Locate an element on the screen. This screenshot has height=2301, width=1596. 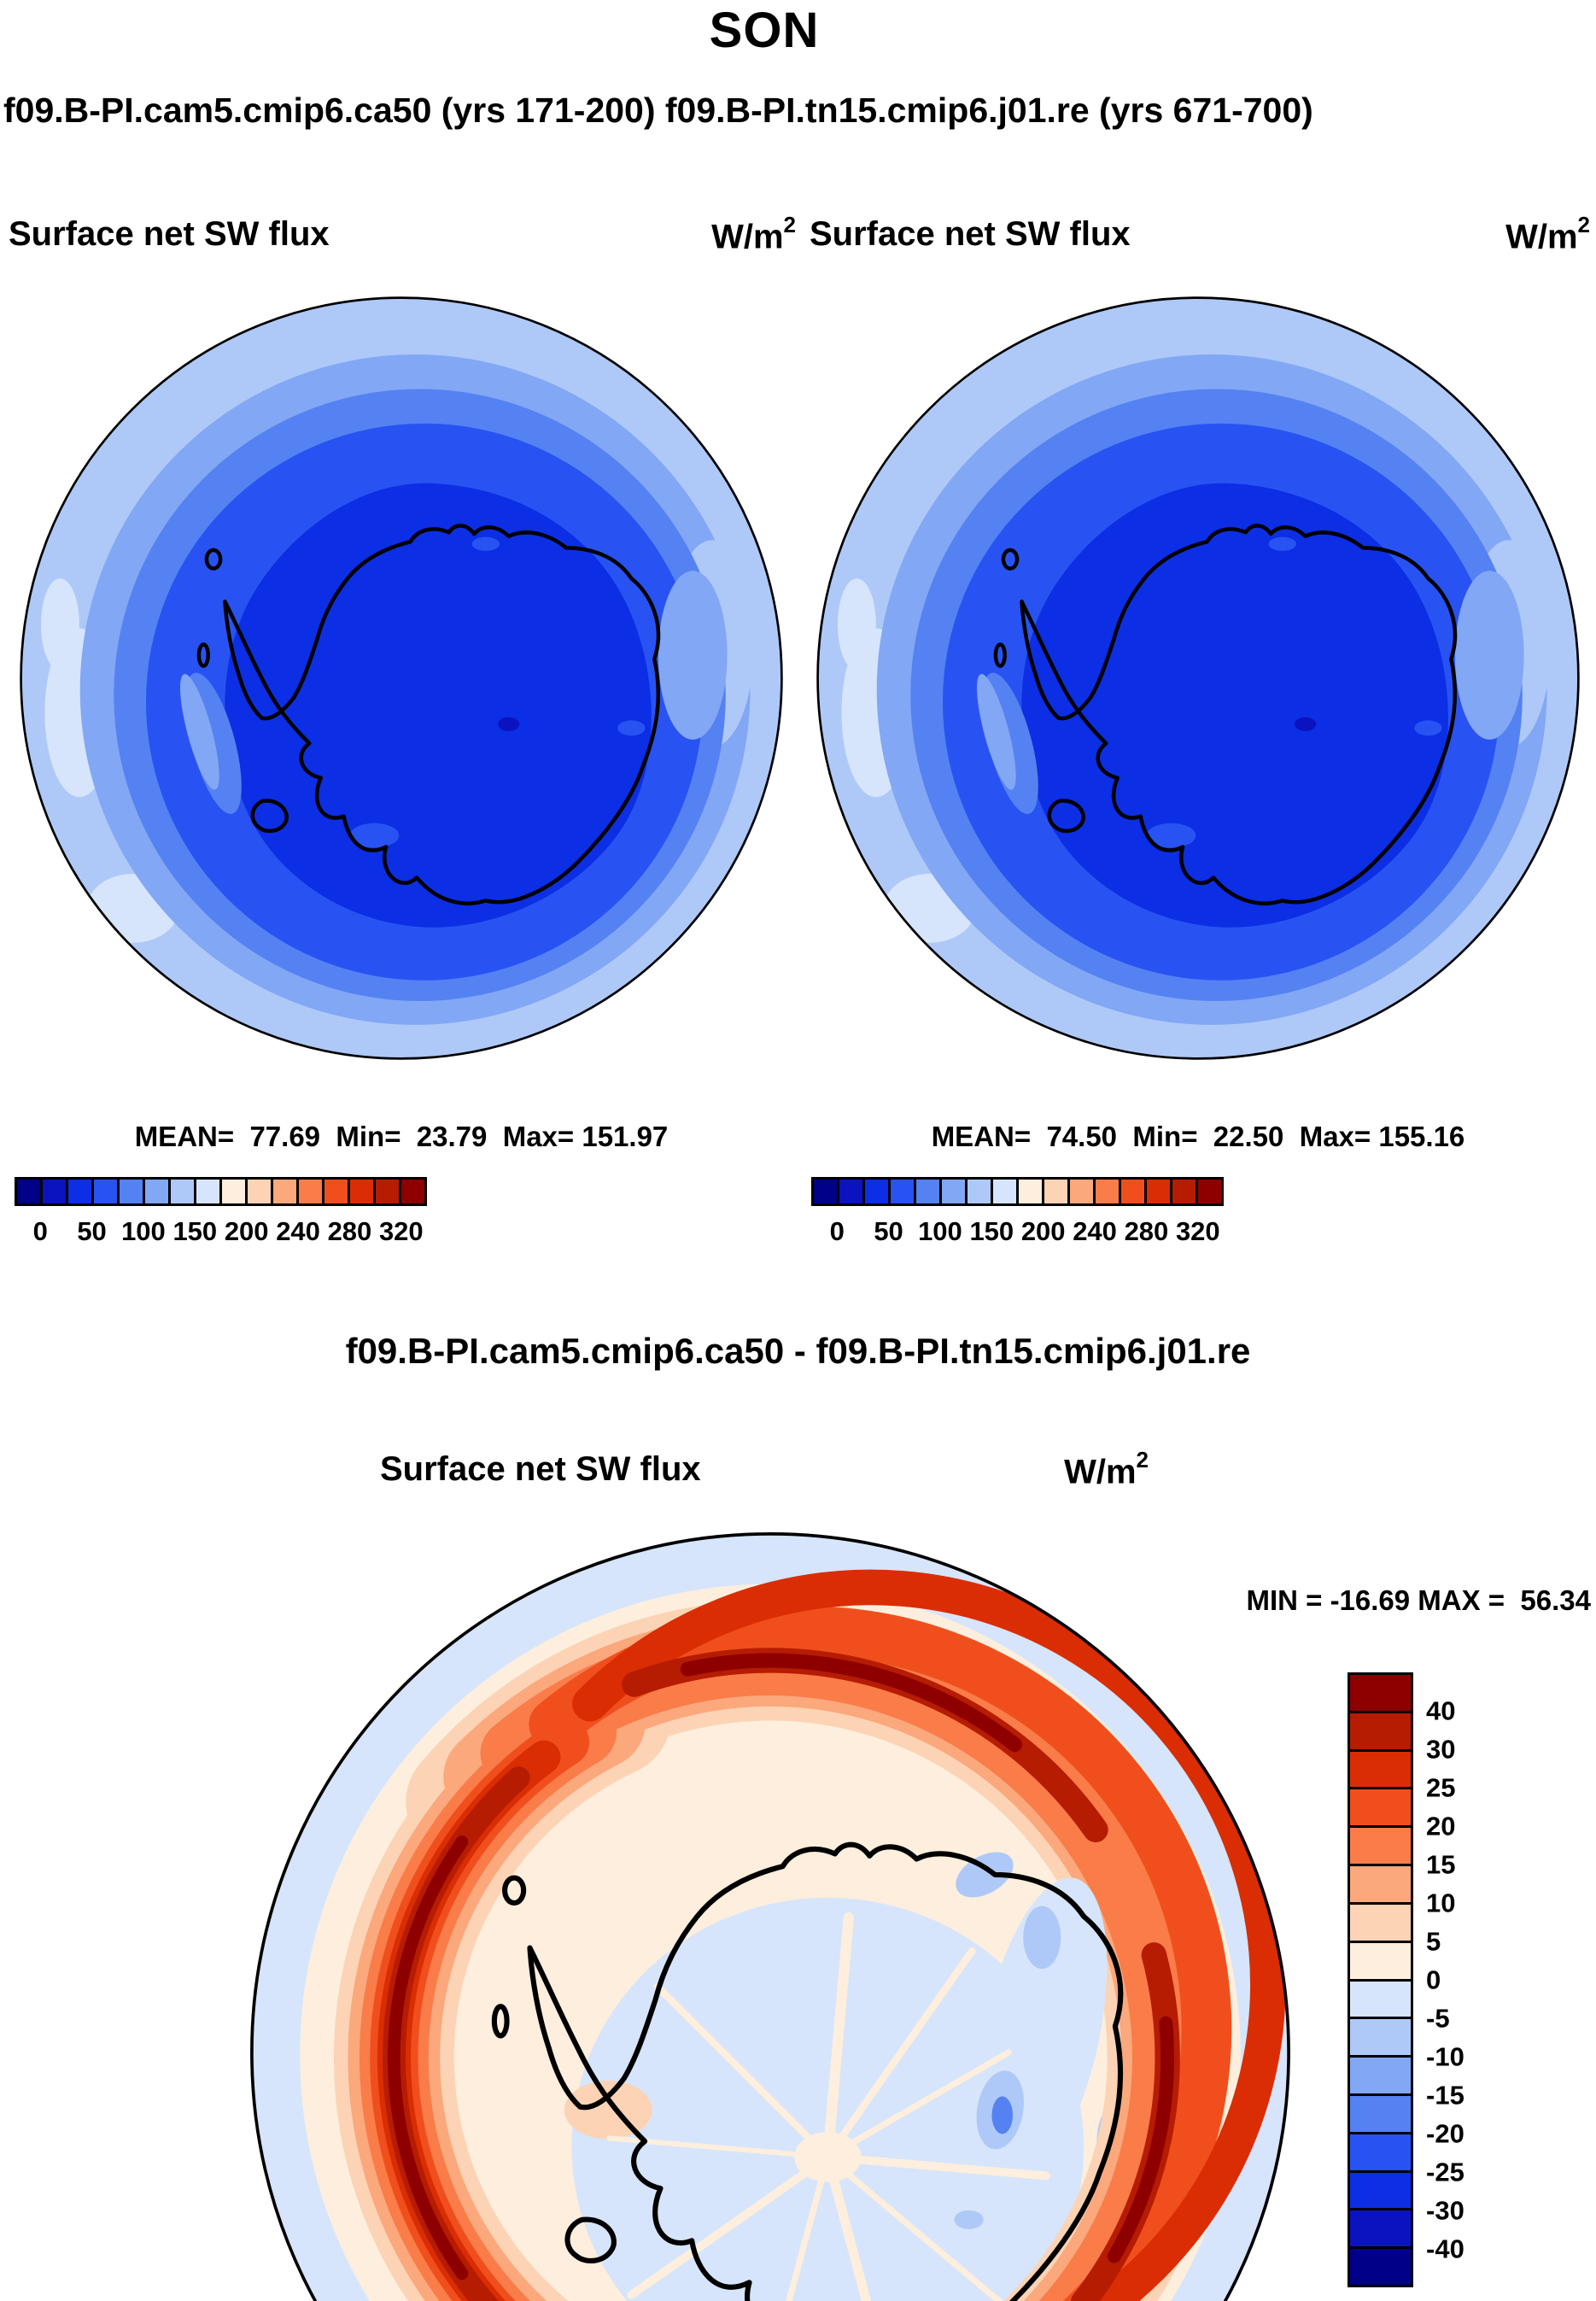
colorbar-tick-label: 10 is located at coordinates (1441, 1903).